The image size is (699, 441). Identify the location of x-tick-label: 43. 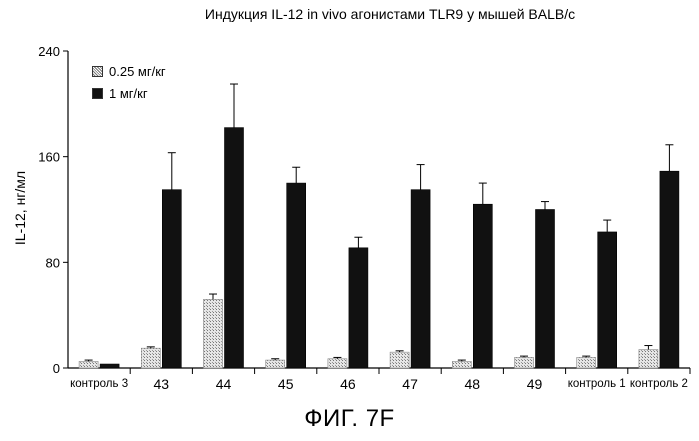
(162, 384).